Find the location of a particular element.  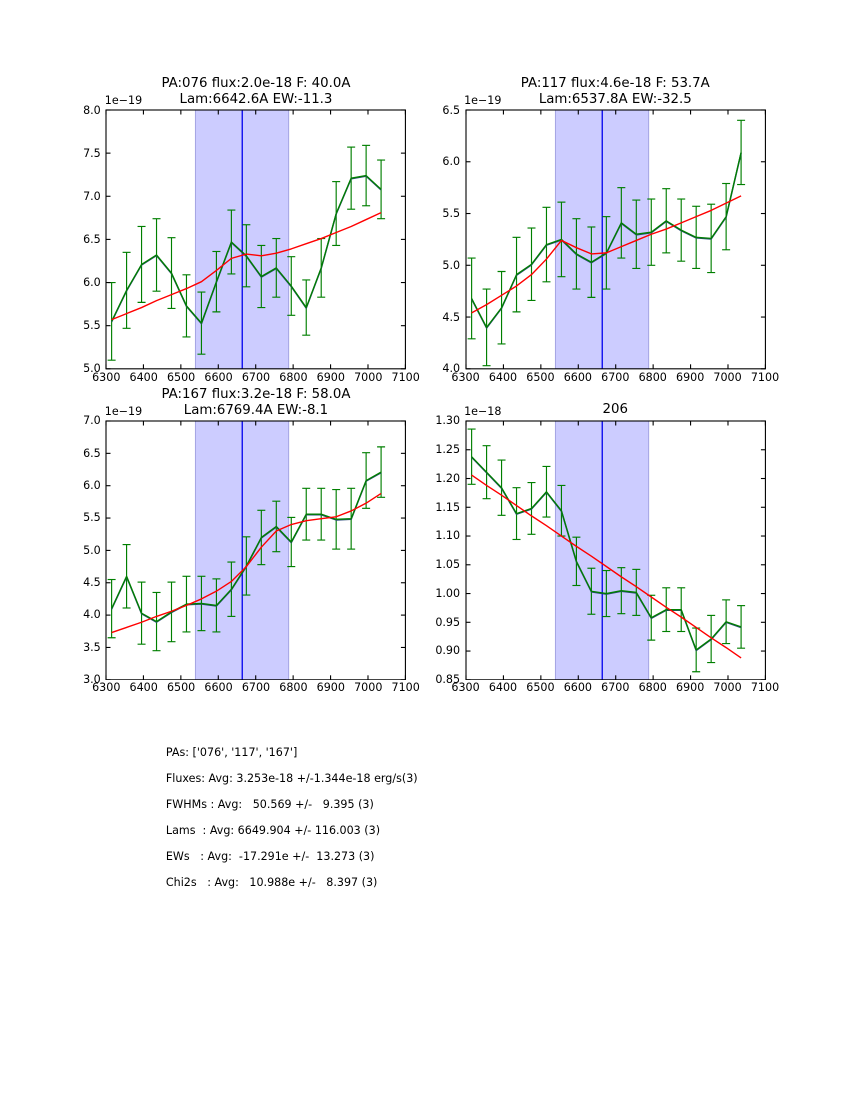

subplot-1-offset-label: 1e−19 is located at coordinates (123, 101).